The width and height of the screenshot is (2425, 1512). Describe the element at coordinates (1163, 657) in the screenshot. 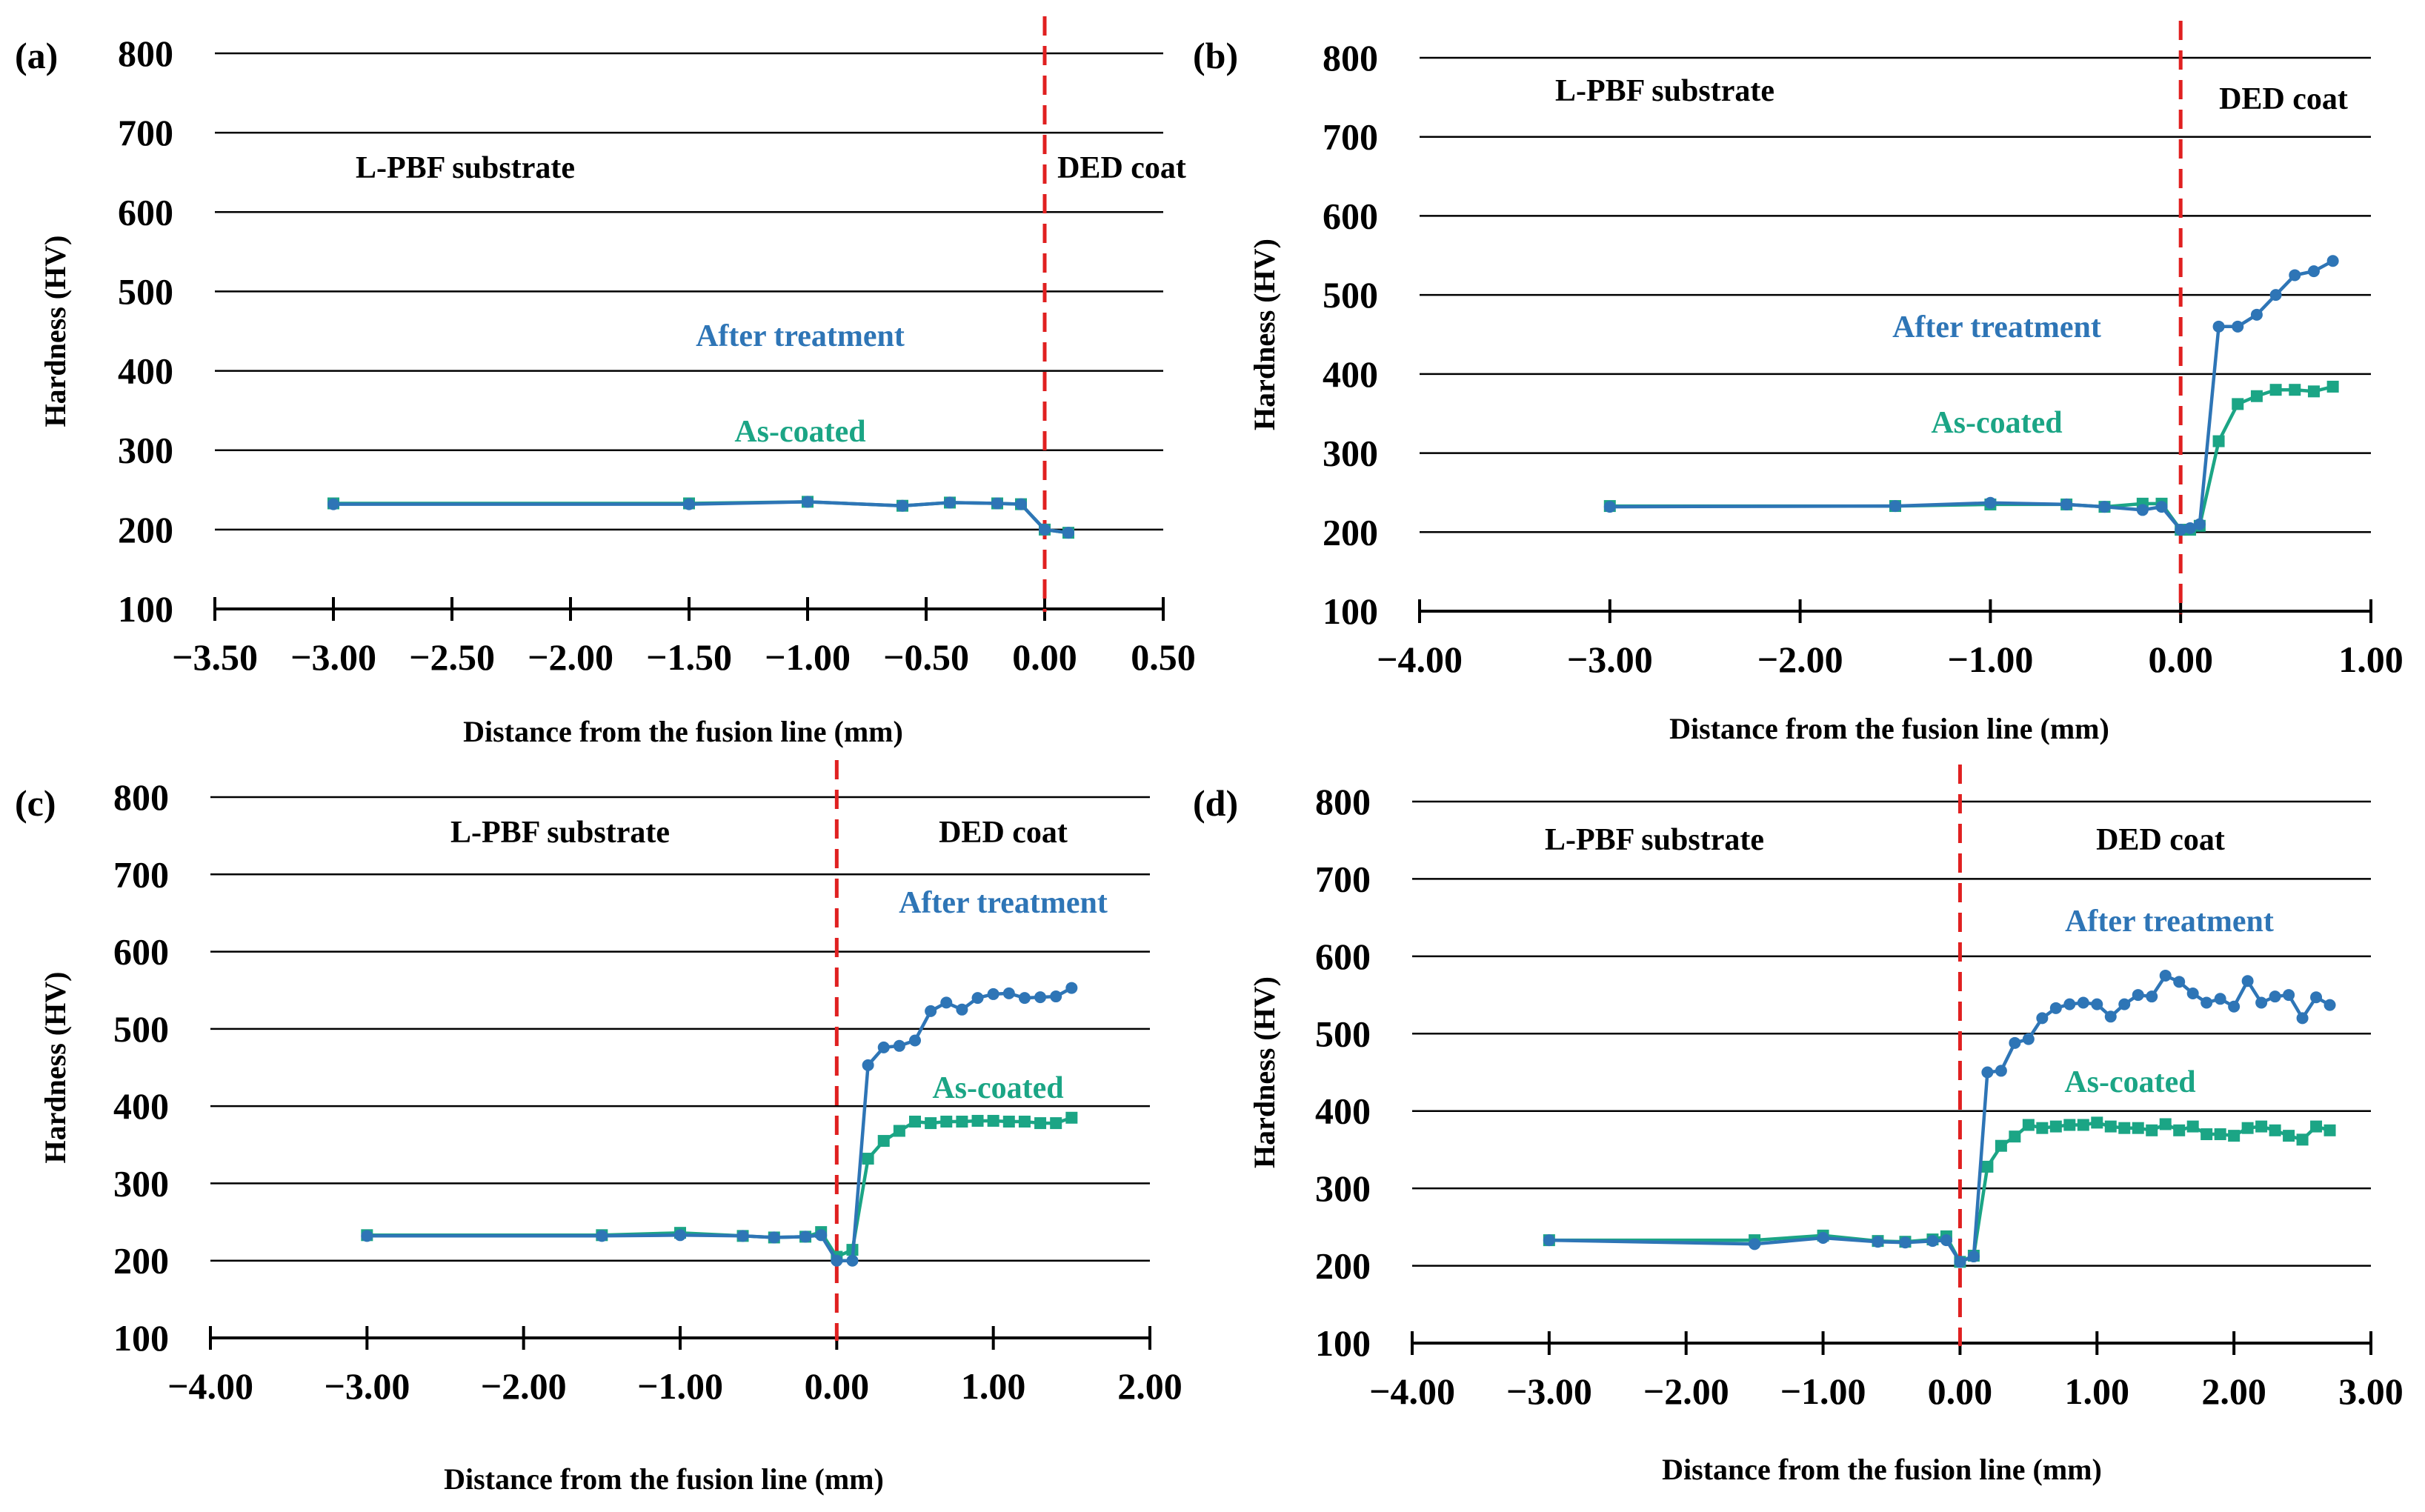

I see `x-tick-label: 0.50` at that location.